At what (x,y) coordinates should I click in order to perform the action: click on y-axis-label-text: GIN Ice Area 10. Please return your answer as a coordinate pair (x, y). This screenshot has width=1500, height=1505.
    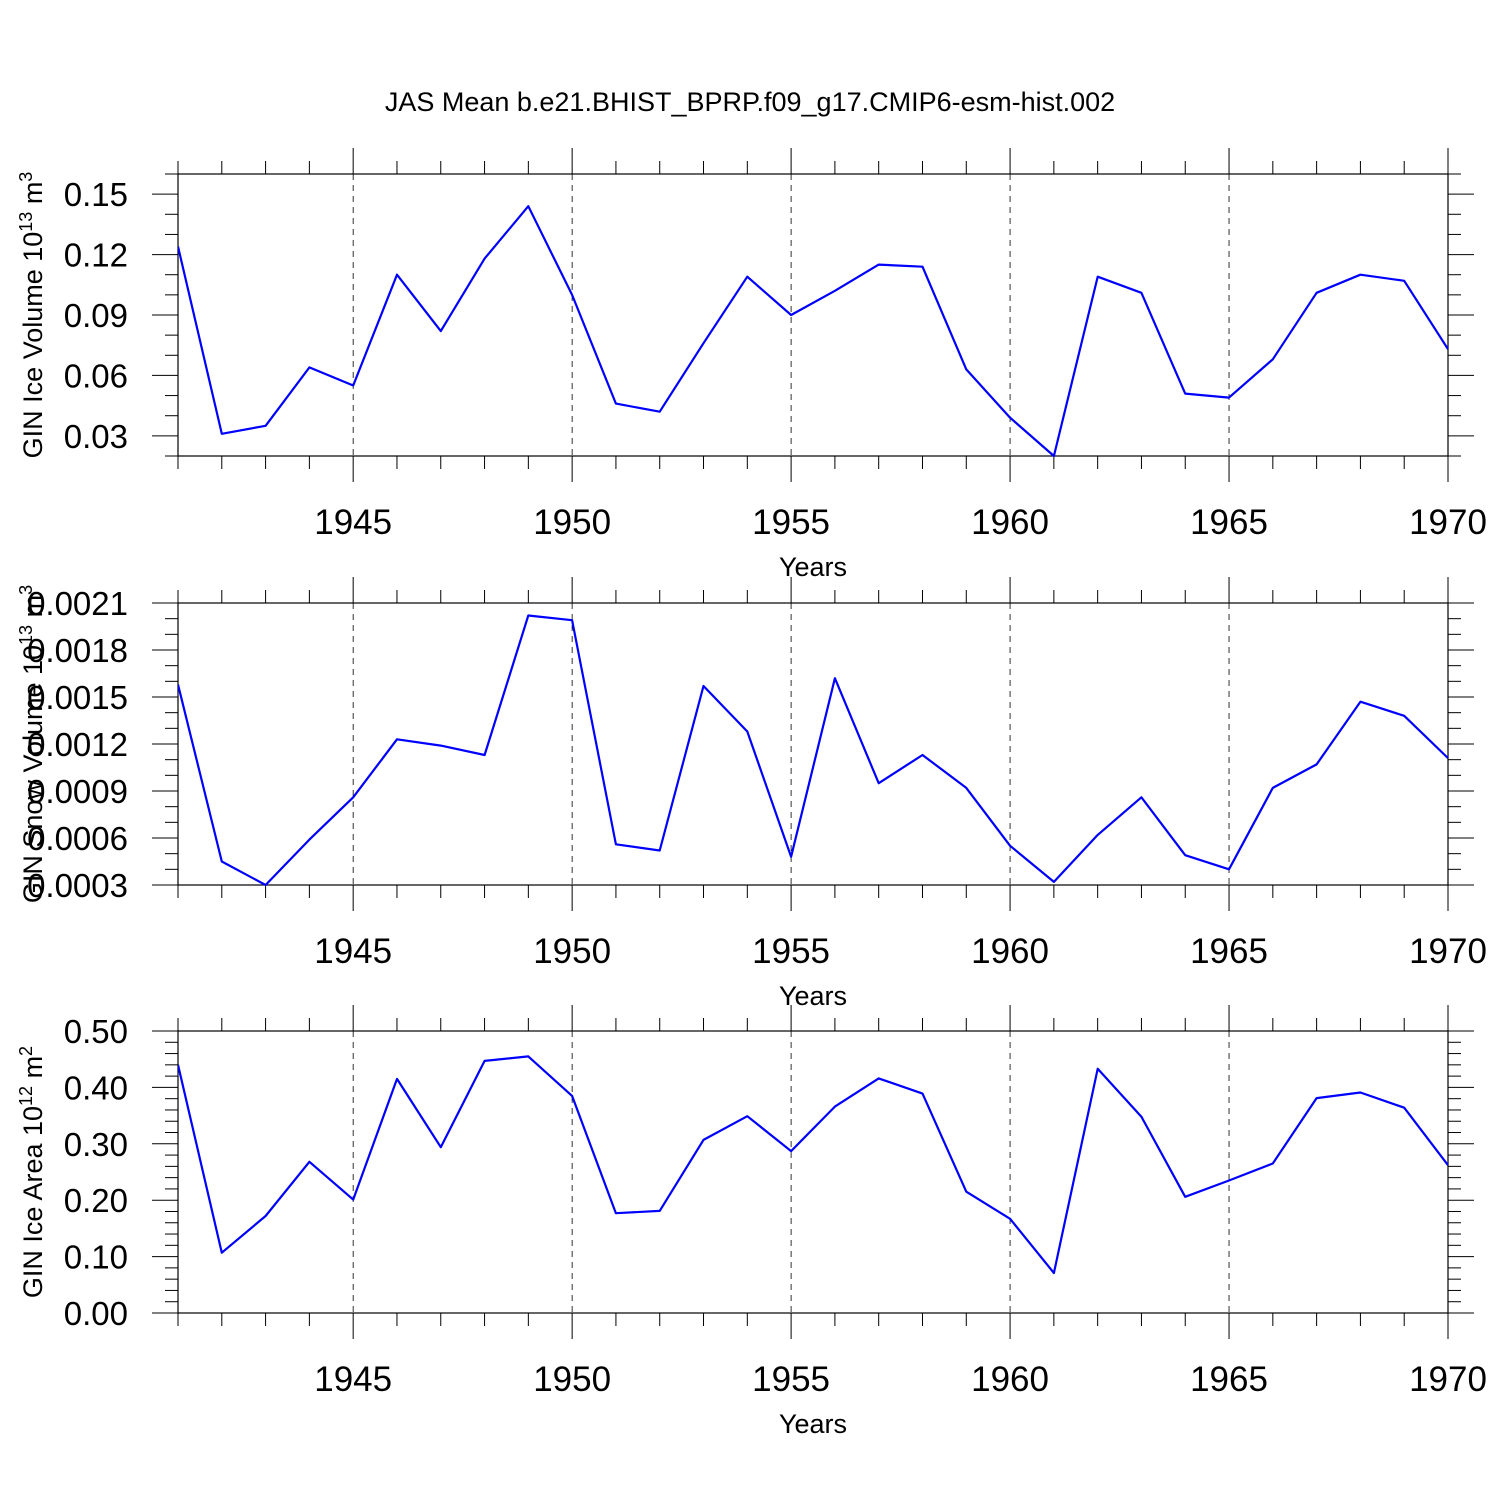
    Looking at the image, I should click on (33, 1202).